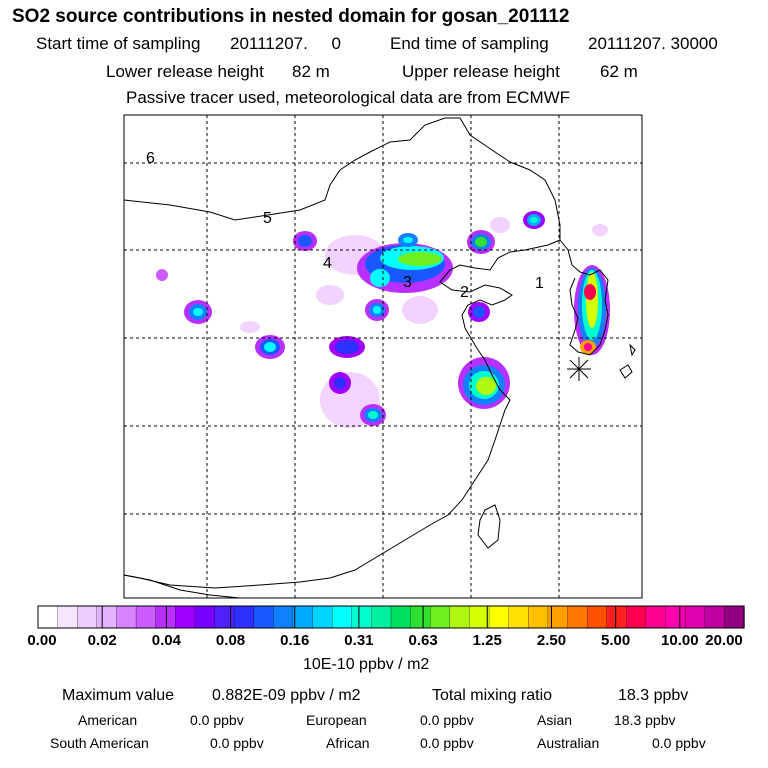 The width and height of the screenshot is (768, 768). What do you see at coordinates (286, 695) in the screenshot?
I see `max-value: 0.882E-09 ppbv / m2` at bounding box center [286, 695].